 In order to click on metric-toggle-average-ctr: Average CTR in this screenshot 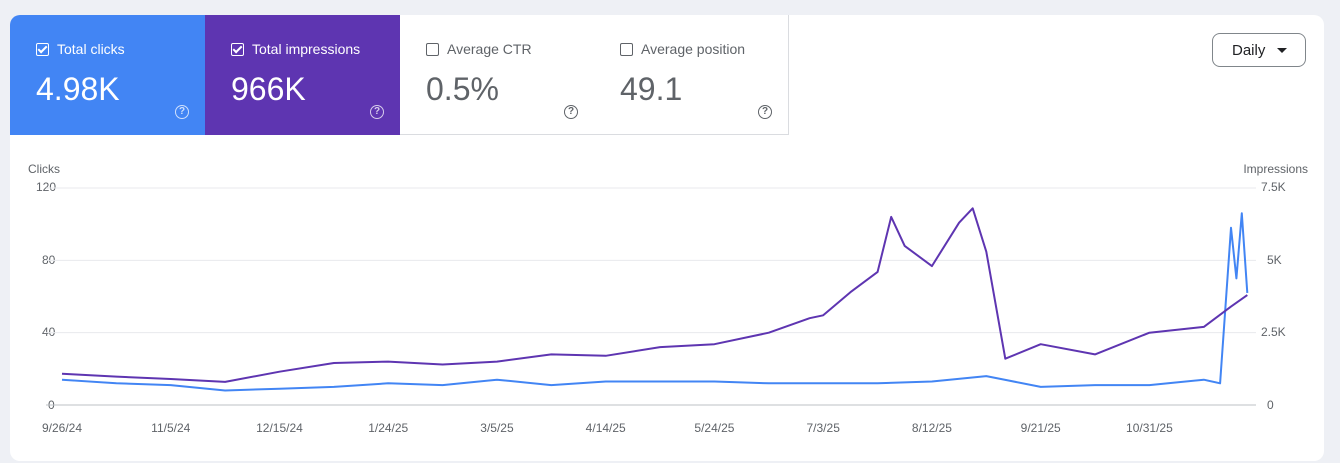, I will do `click(479, 49)`.